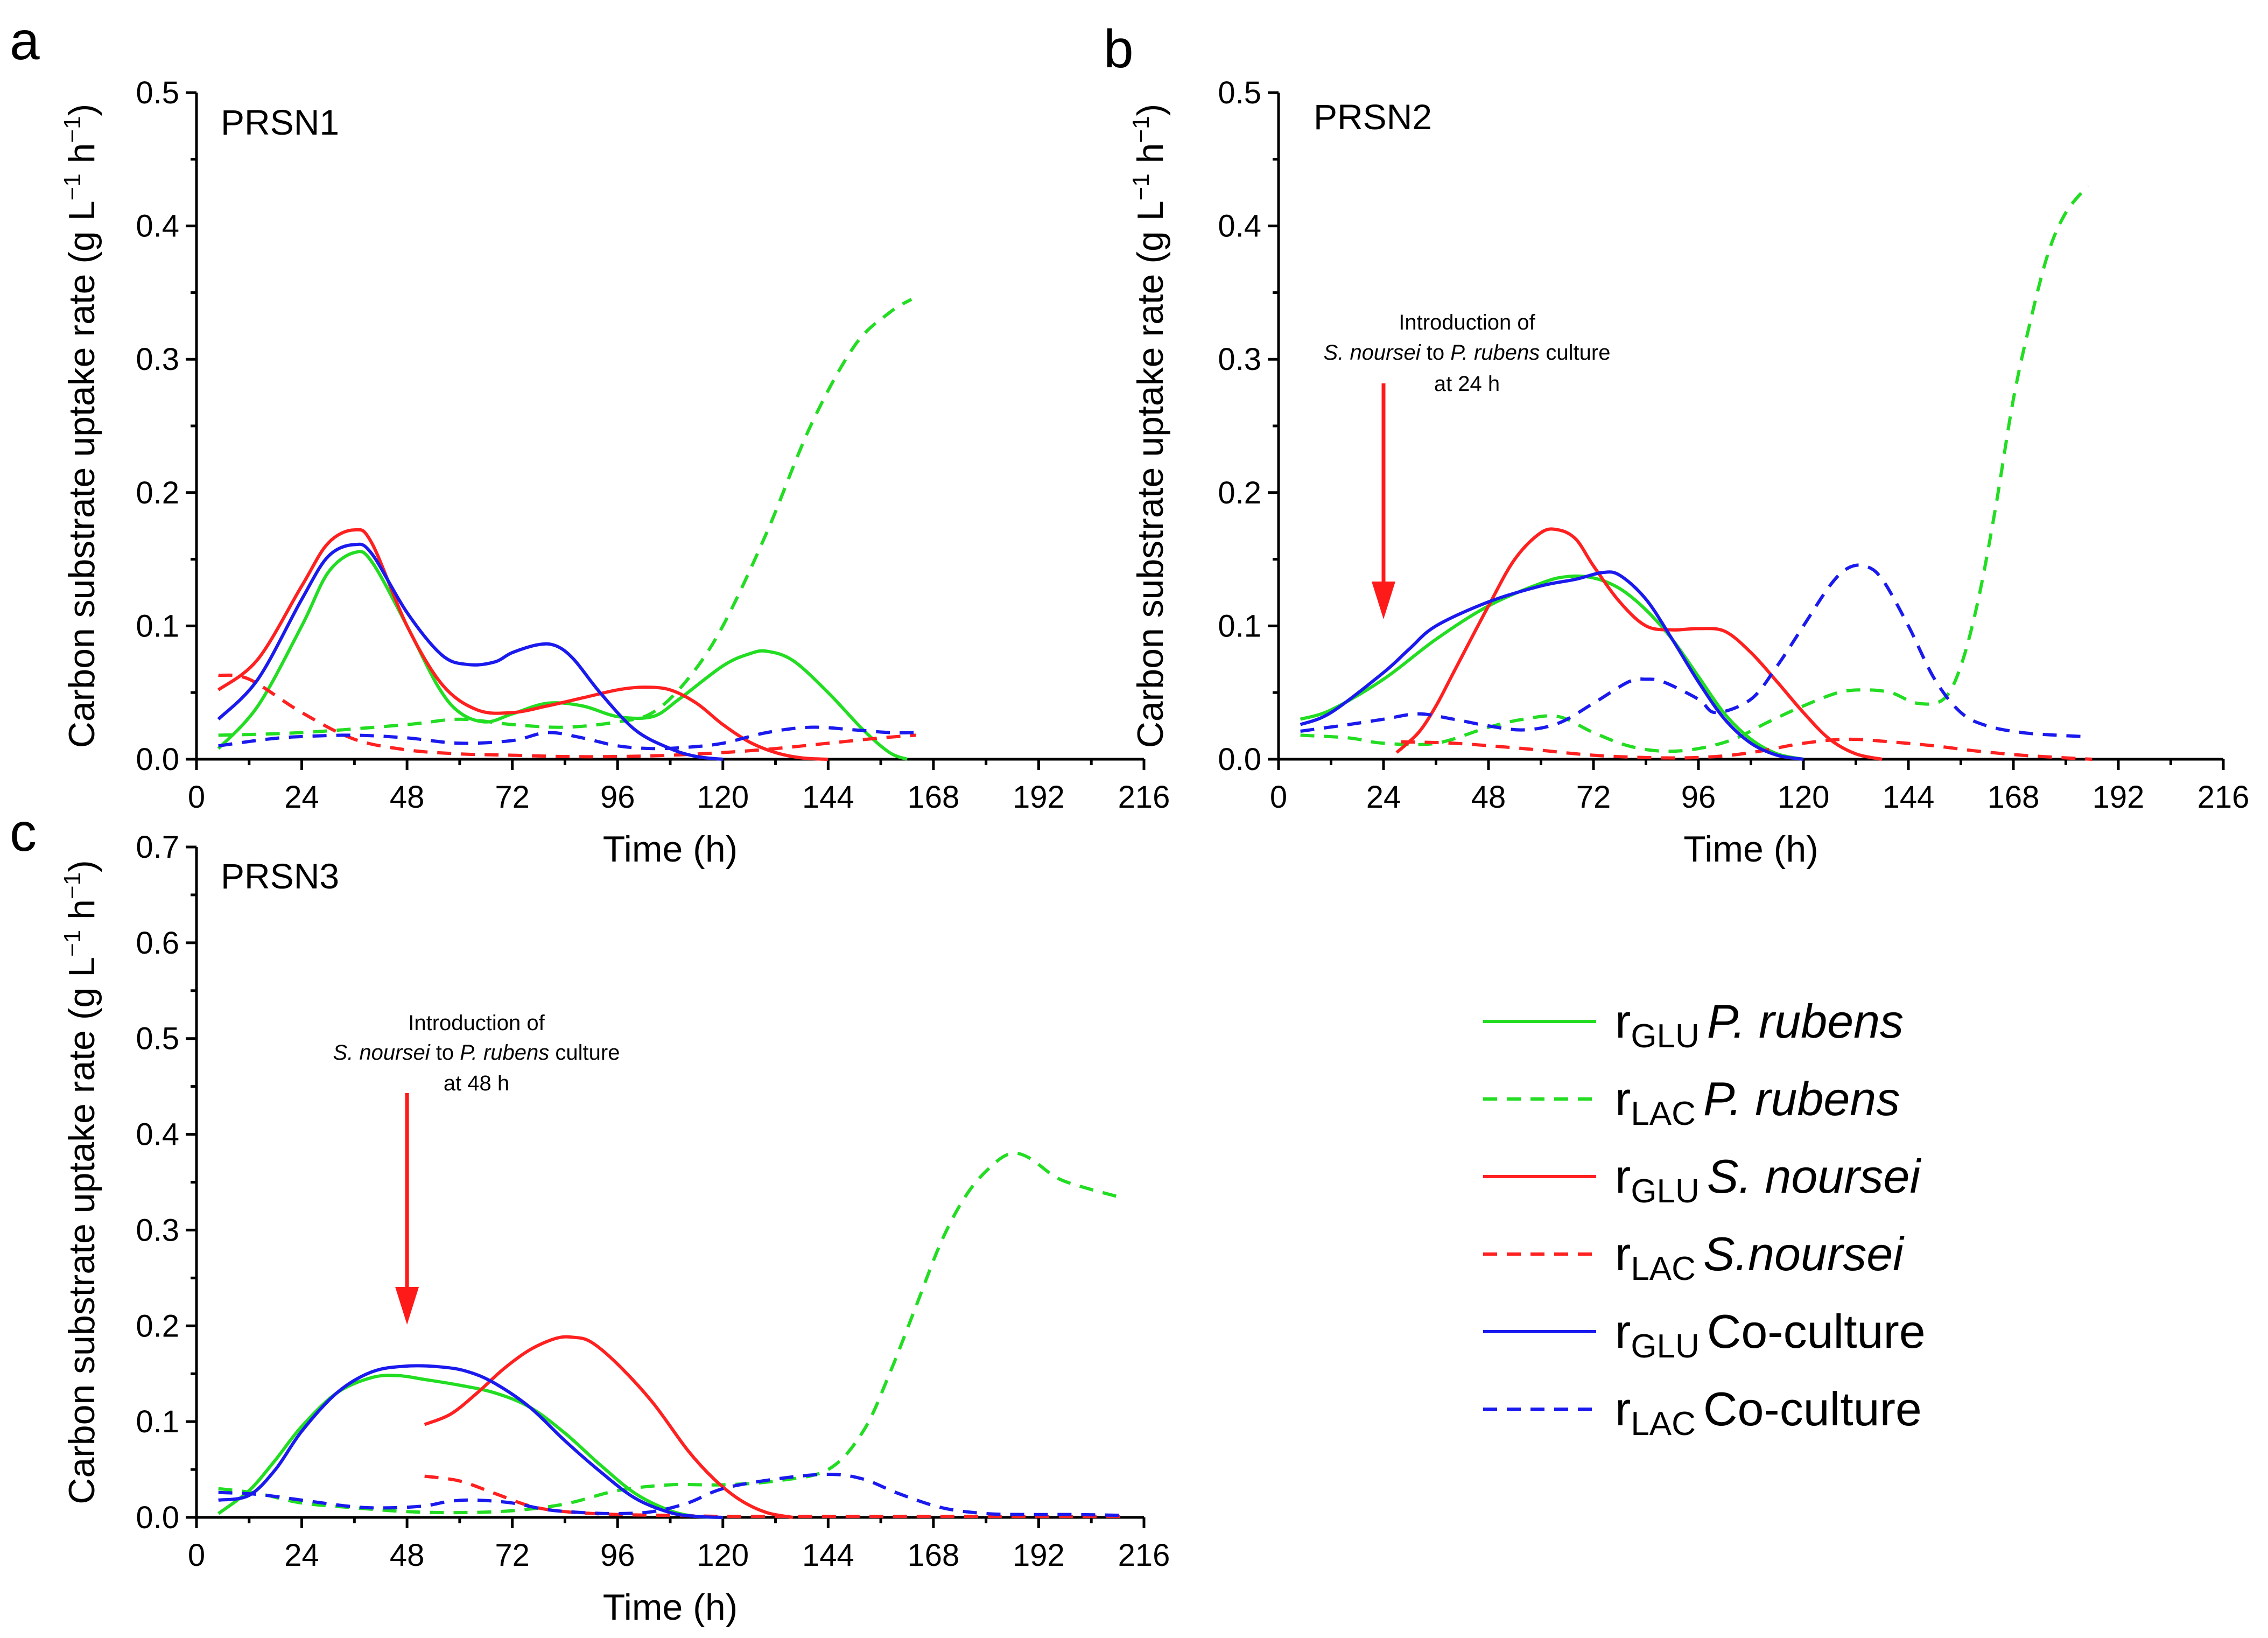 Image resolution: width=2268 pixels, height=1638 pixels. Describe the element at coordinates (1768, 1412) in the screenshot. I see `legend-label: rLAC Co-culture` at that location.